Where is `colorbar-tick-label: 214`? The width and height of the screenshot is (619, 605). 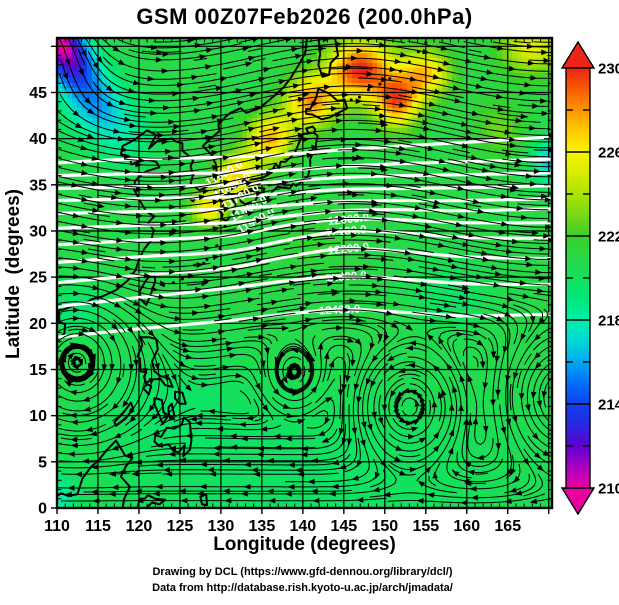
colorbar-tick-label: 214 is located at coordinates (608, 405).